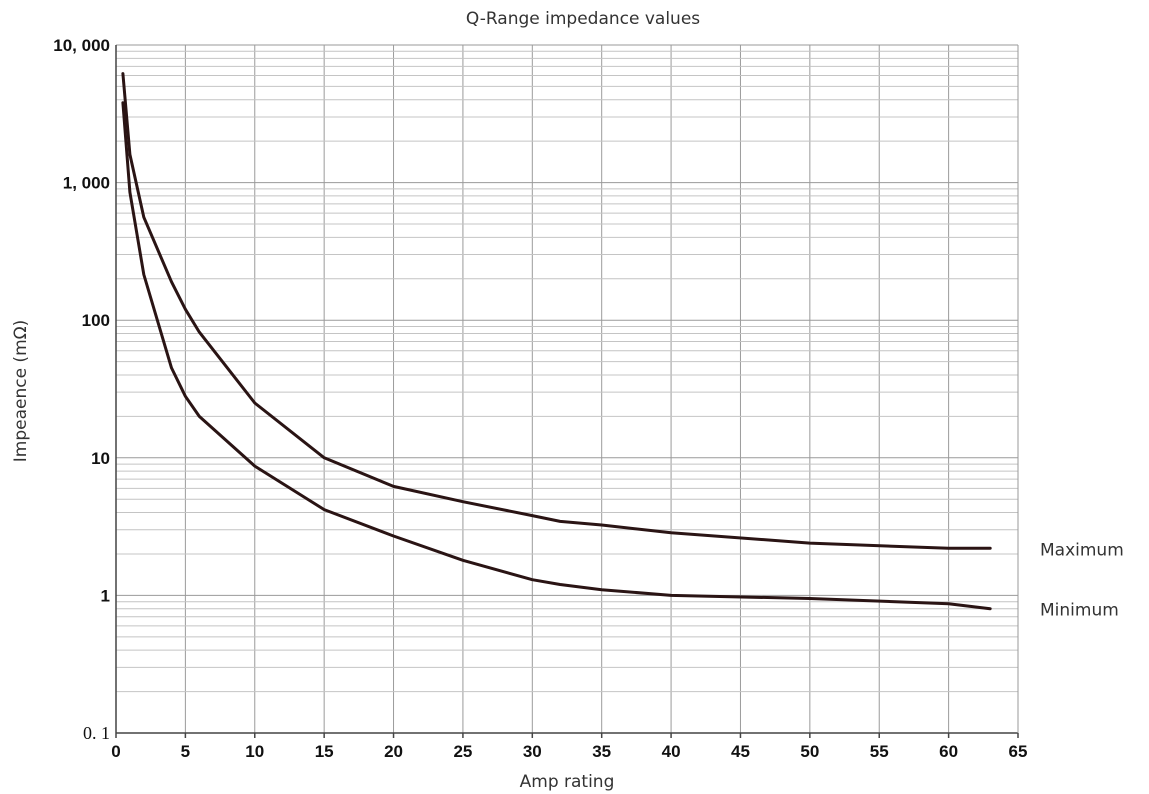 This screenshot has height=794, width=1149. Describe the element at coordinates (115, 751) in the screenshot. I see `x-tick-label: 0` at that location.